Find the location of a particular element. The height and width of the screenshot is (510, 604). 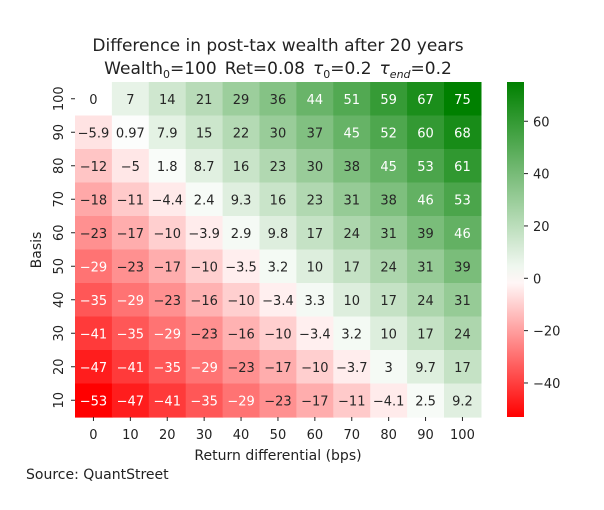

cell-value-label: 3.2 is located at coordinates (351, 334).